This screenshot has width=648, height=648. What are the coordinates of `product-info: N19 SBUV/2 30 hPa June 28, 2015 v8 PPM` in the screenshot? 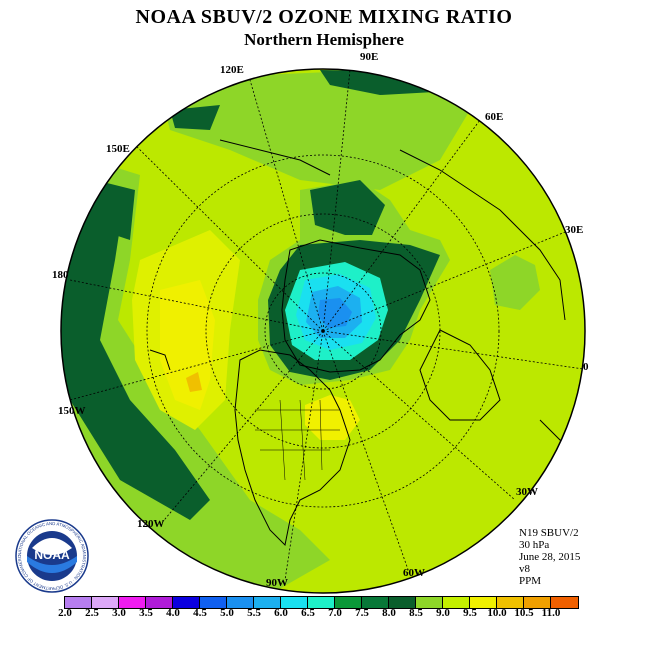 It's located at (549, 557).